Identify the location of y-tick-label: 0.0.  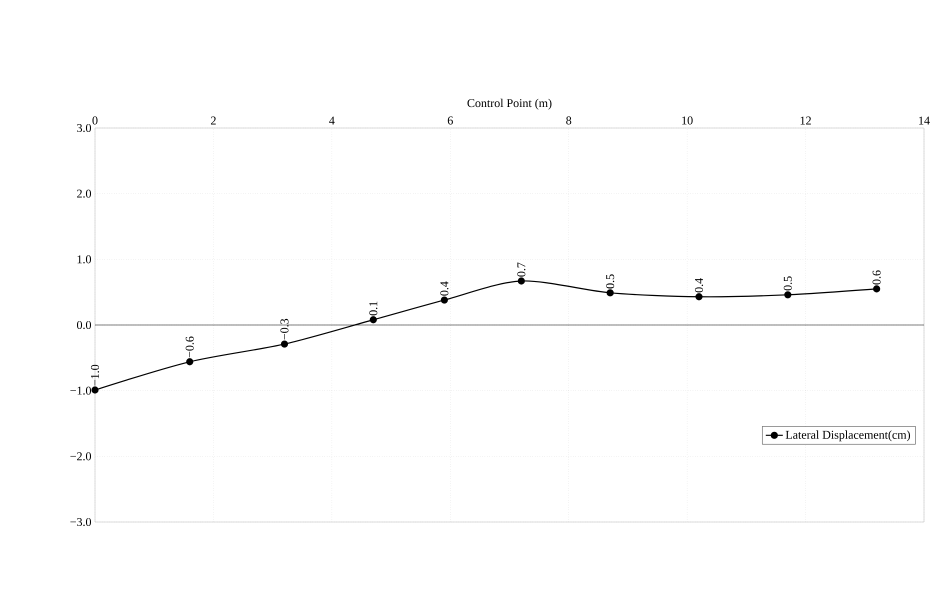
(84, 325).